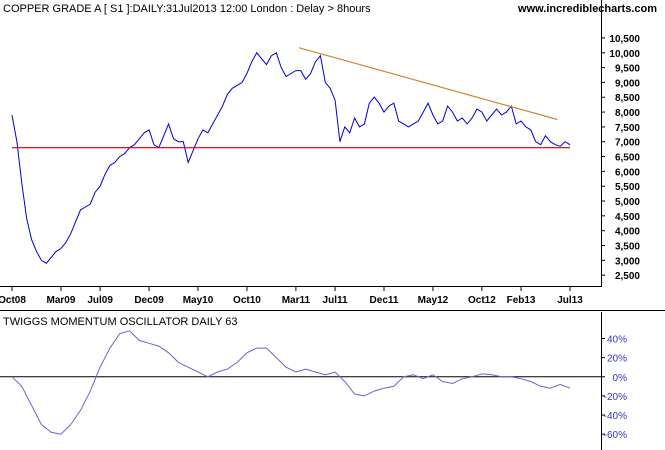 The image size is (665, 450). I want to click on resistance-trendline, so click(428, 84).